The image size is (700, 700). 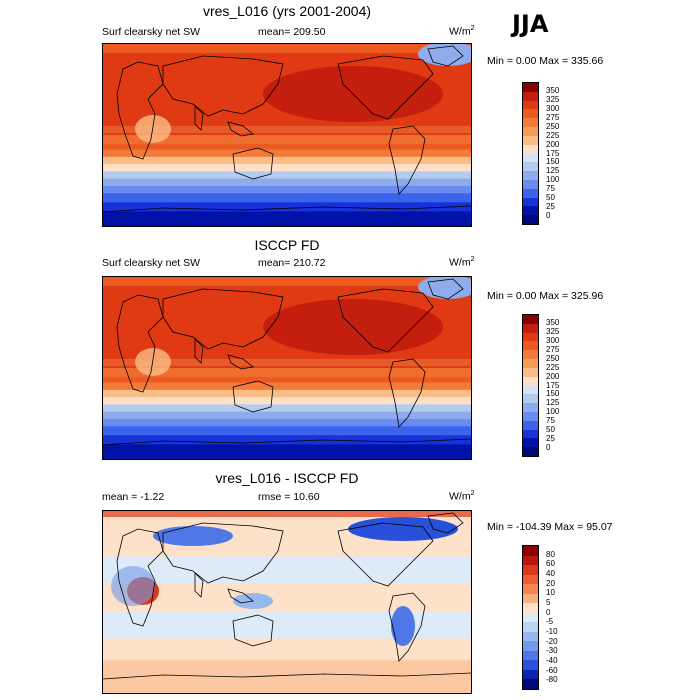 What do you see at coordinates (462, 262) in the screenshot?
I see `panel-2-units: W/m2` at bounding box center [462, 262].